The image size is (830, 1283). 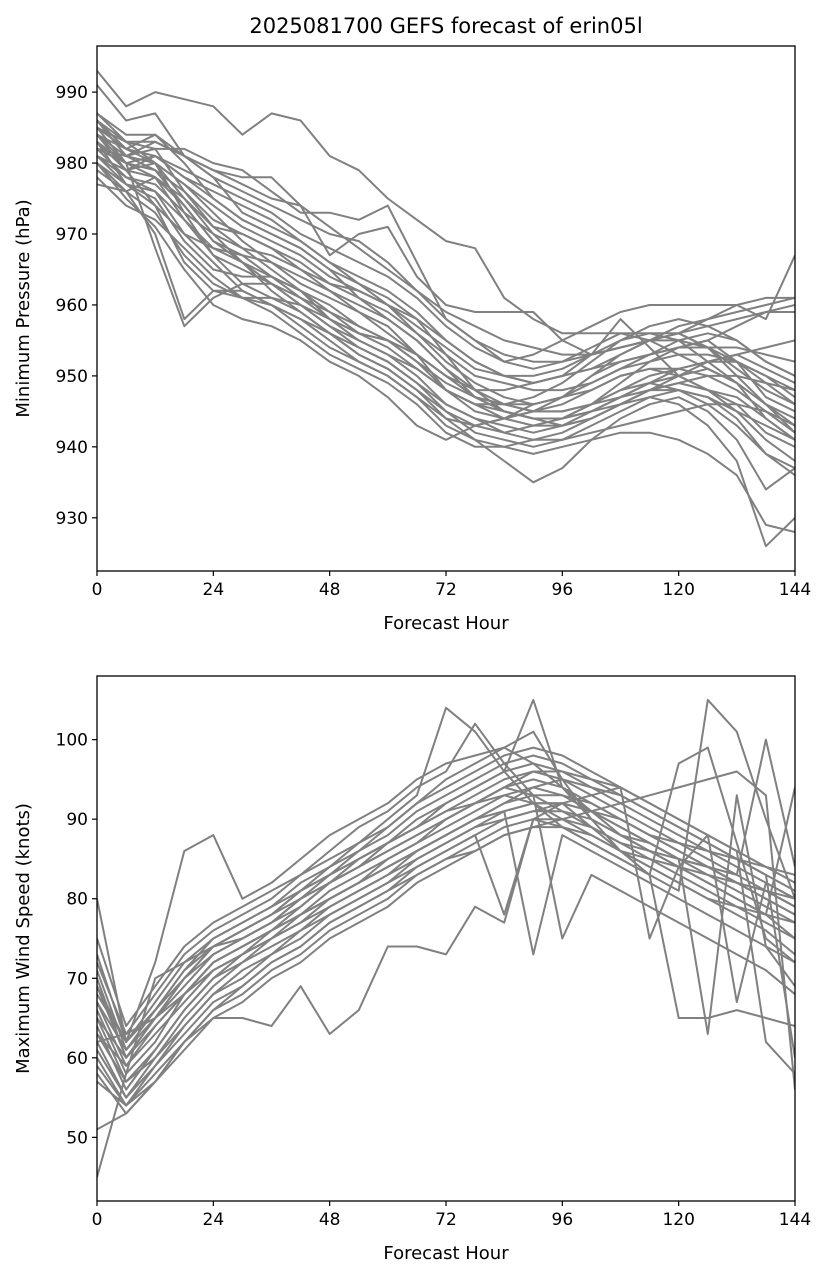 I want to click on pressure-x-tick-label: 144, so click(x=795, y=590).